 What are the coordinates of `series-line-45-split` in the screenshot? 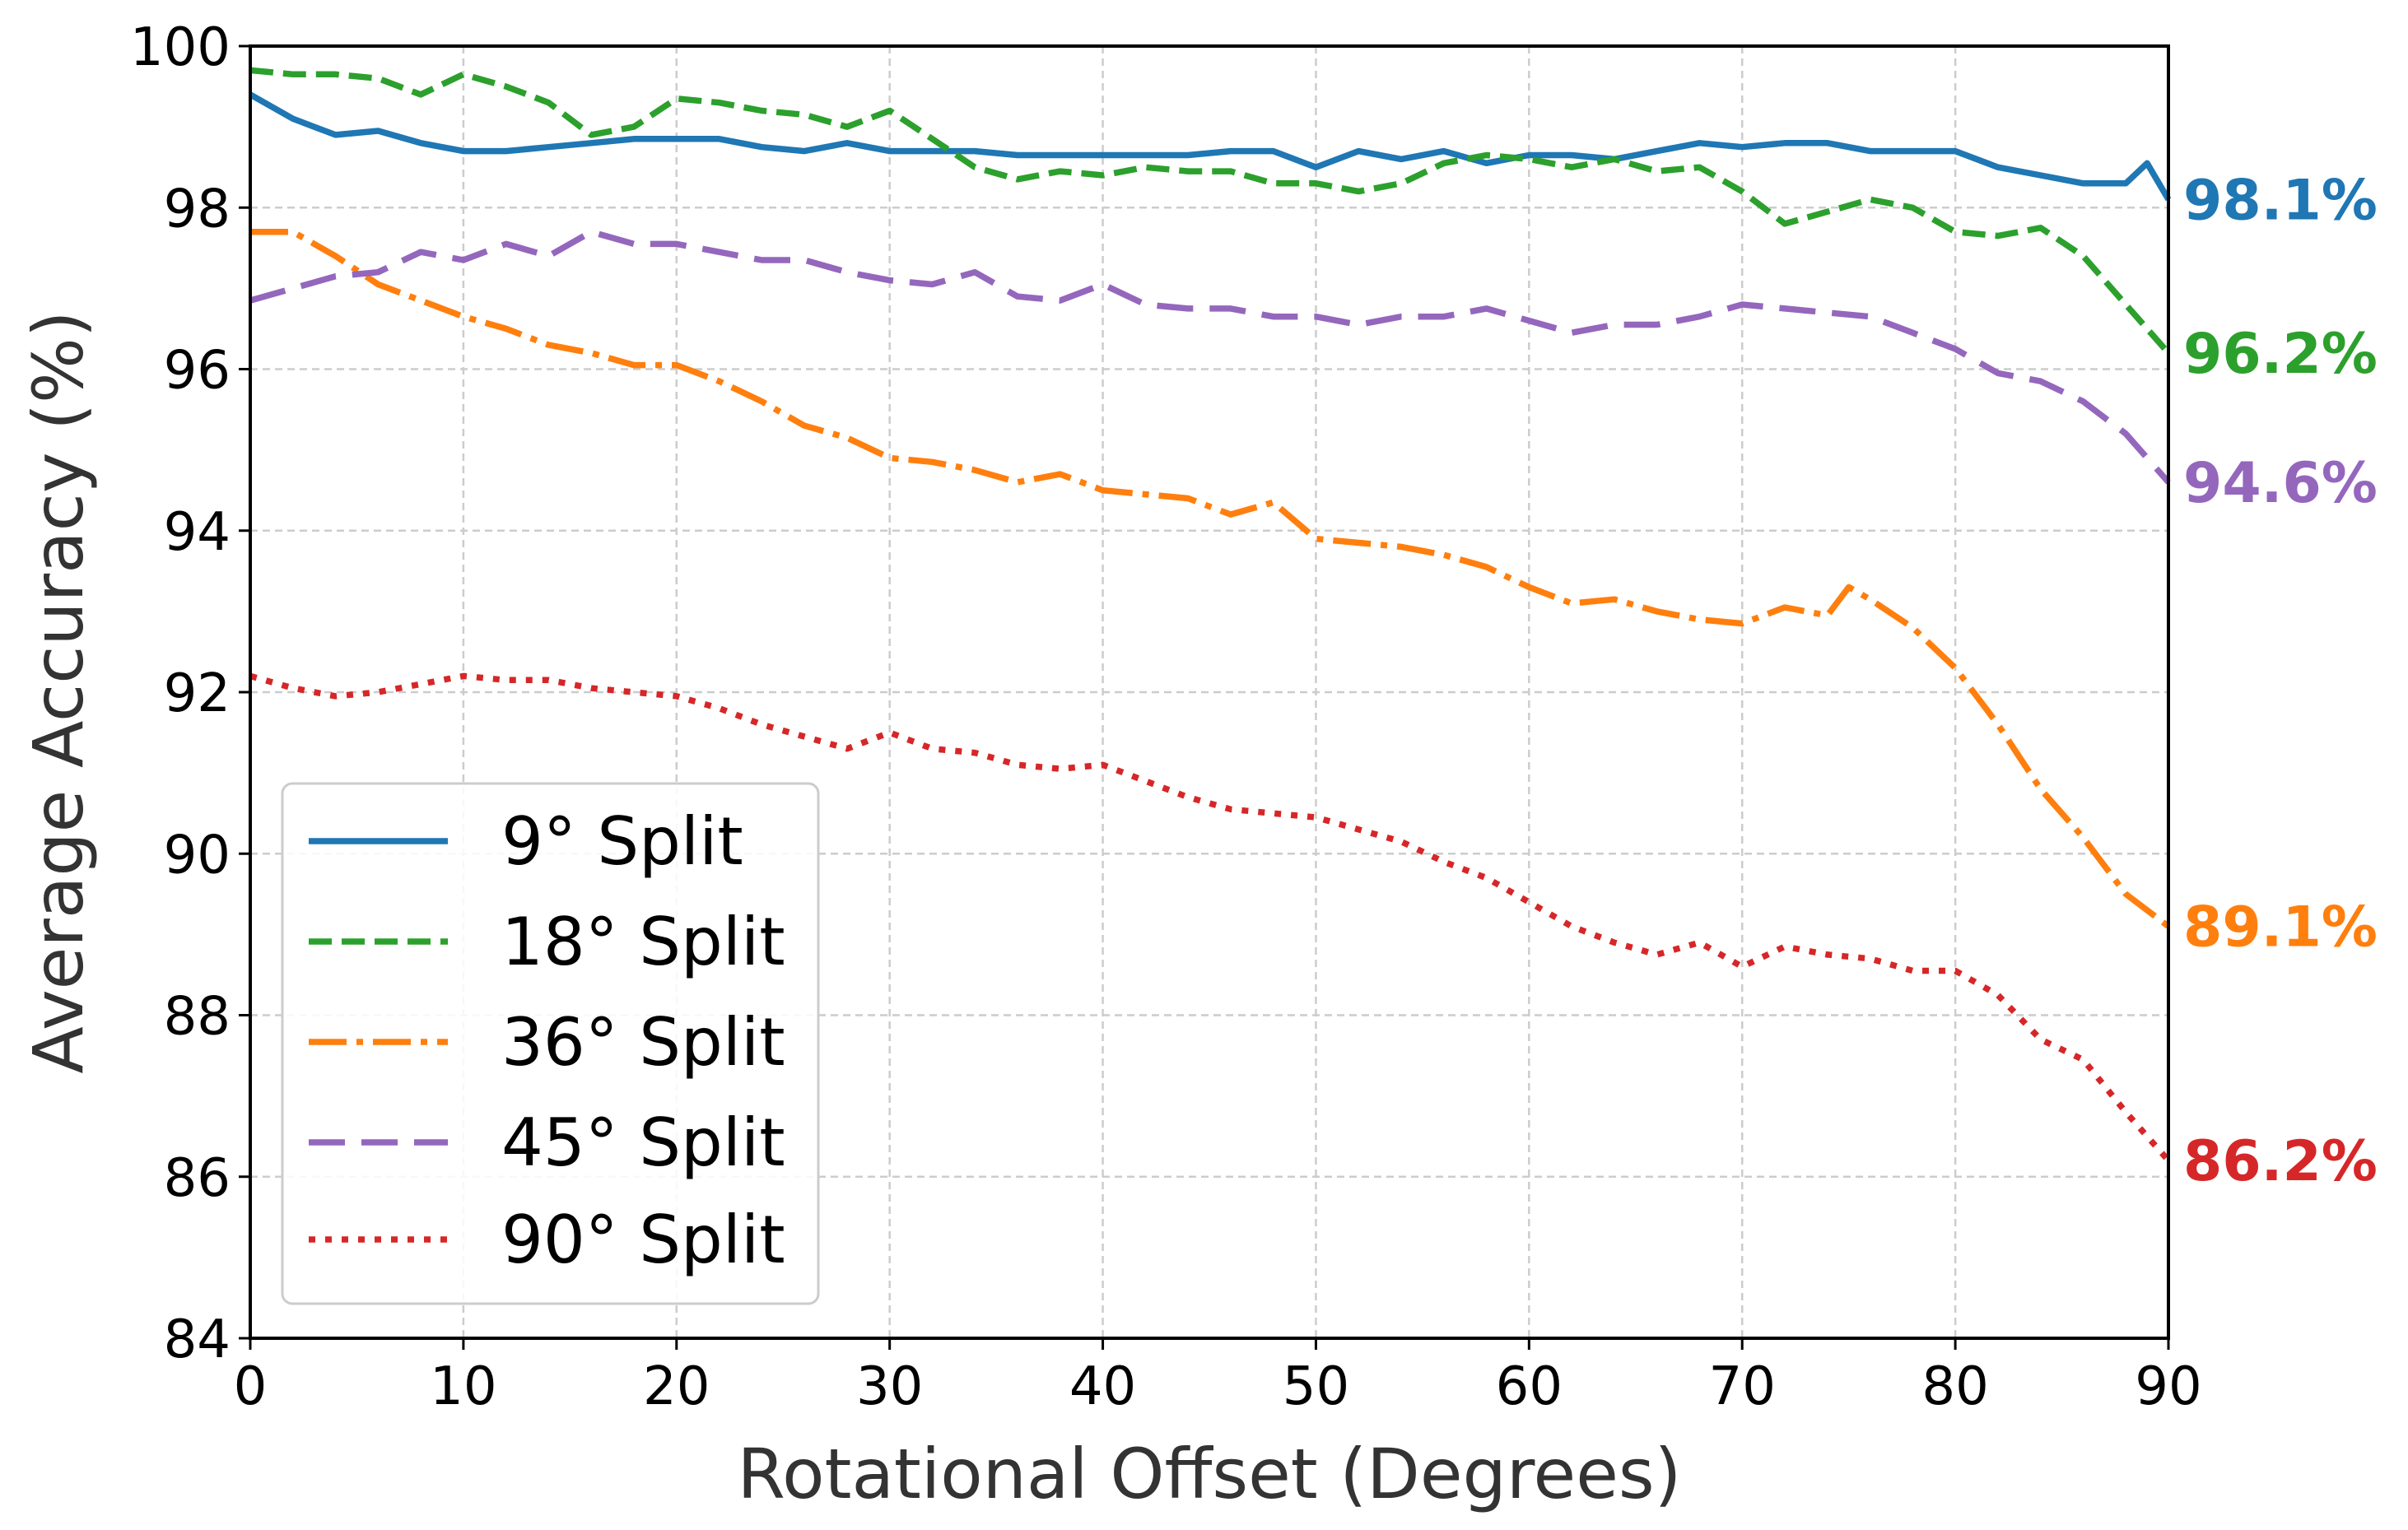 It's located at (1210, 356).